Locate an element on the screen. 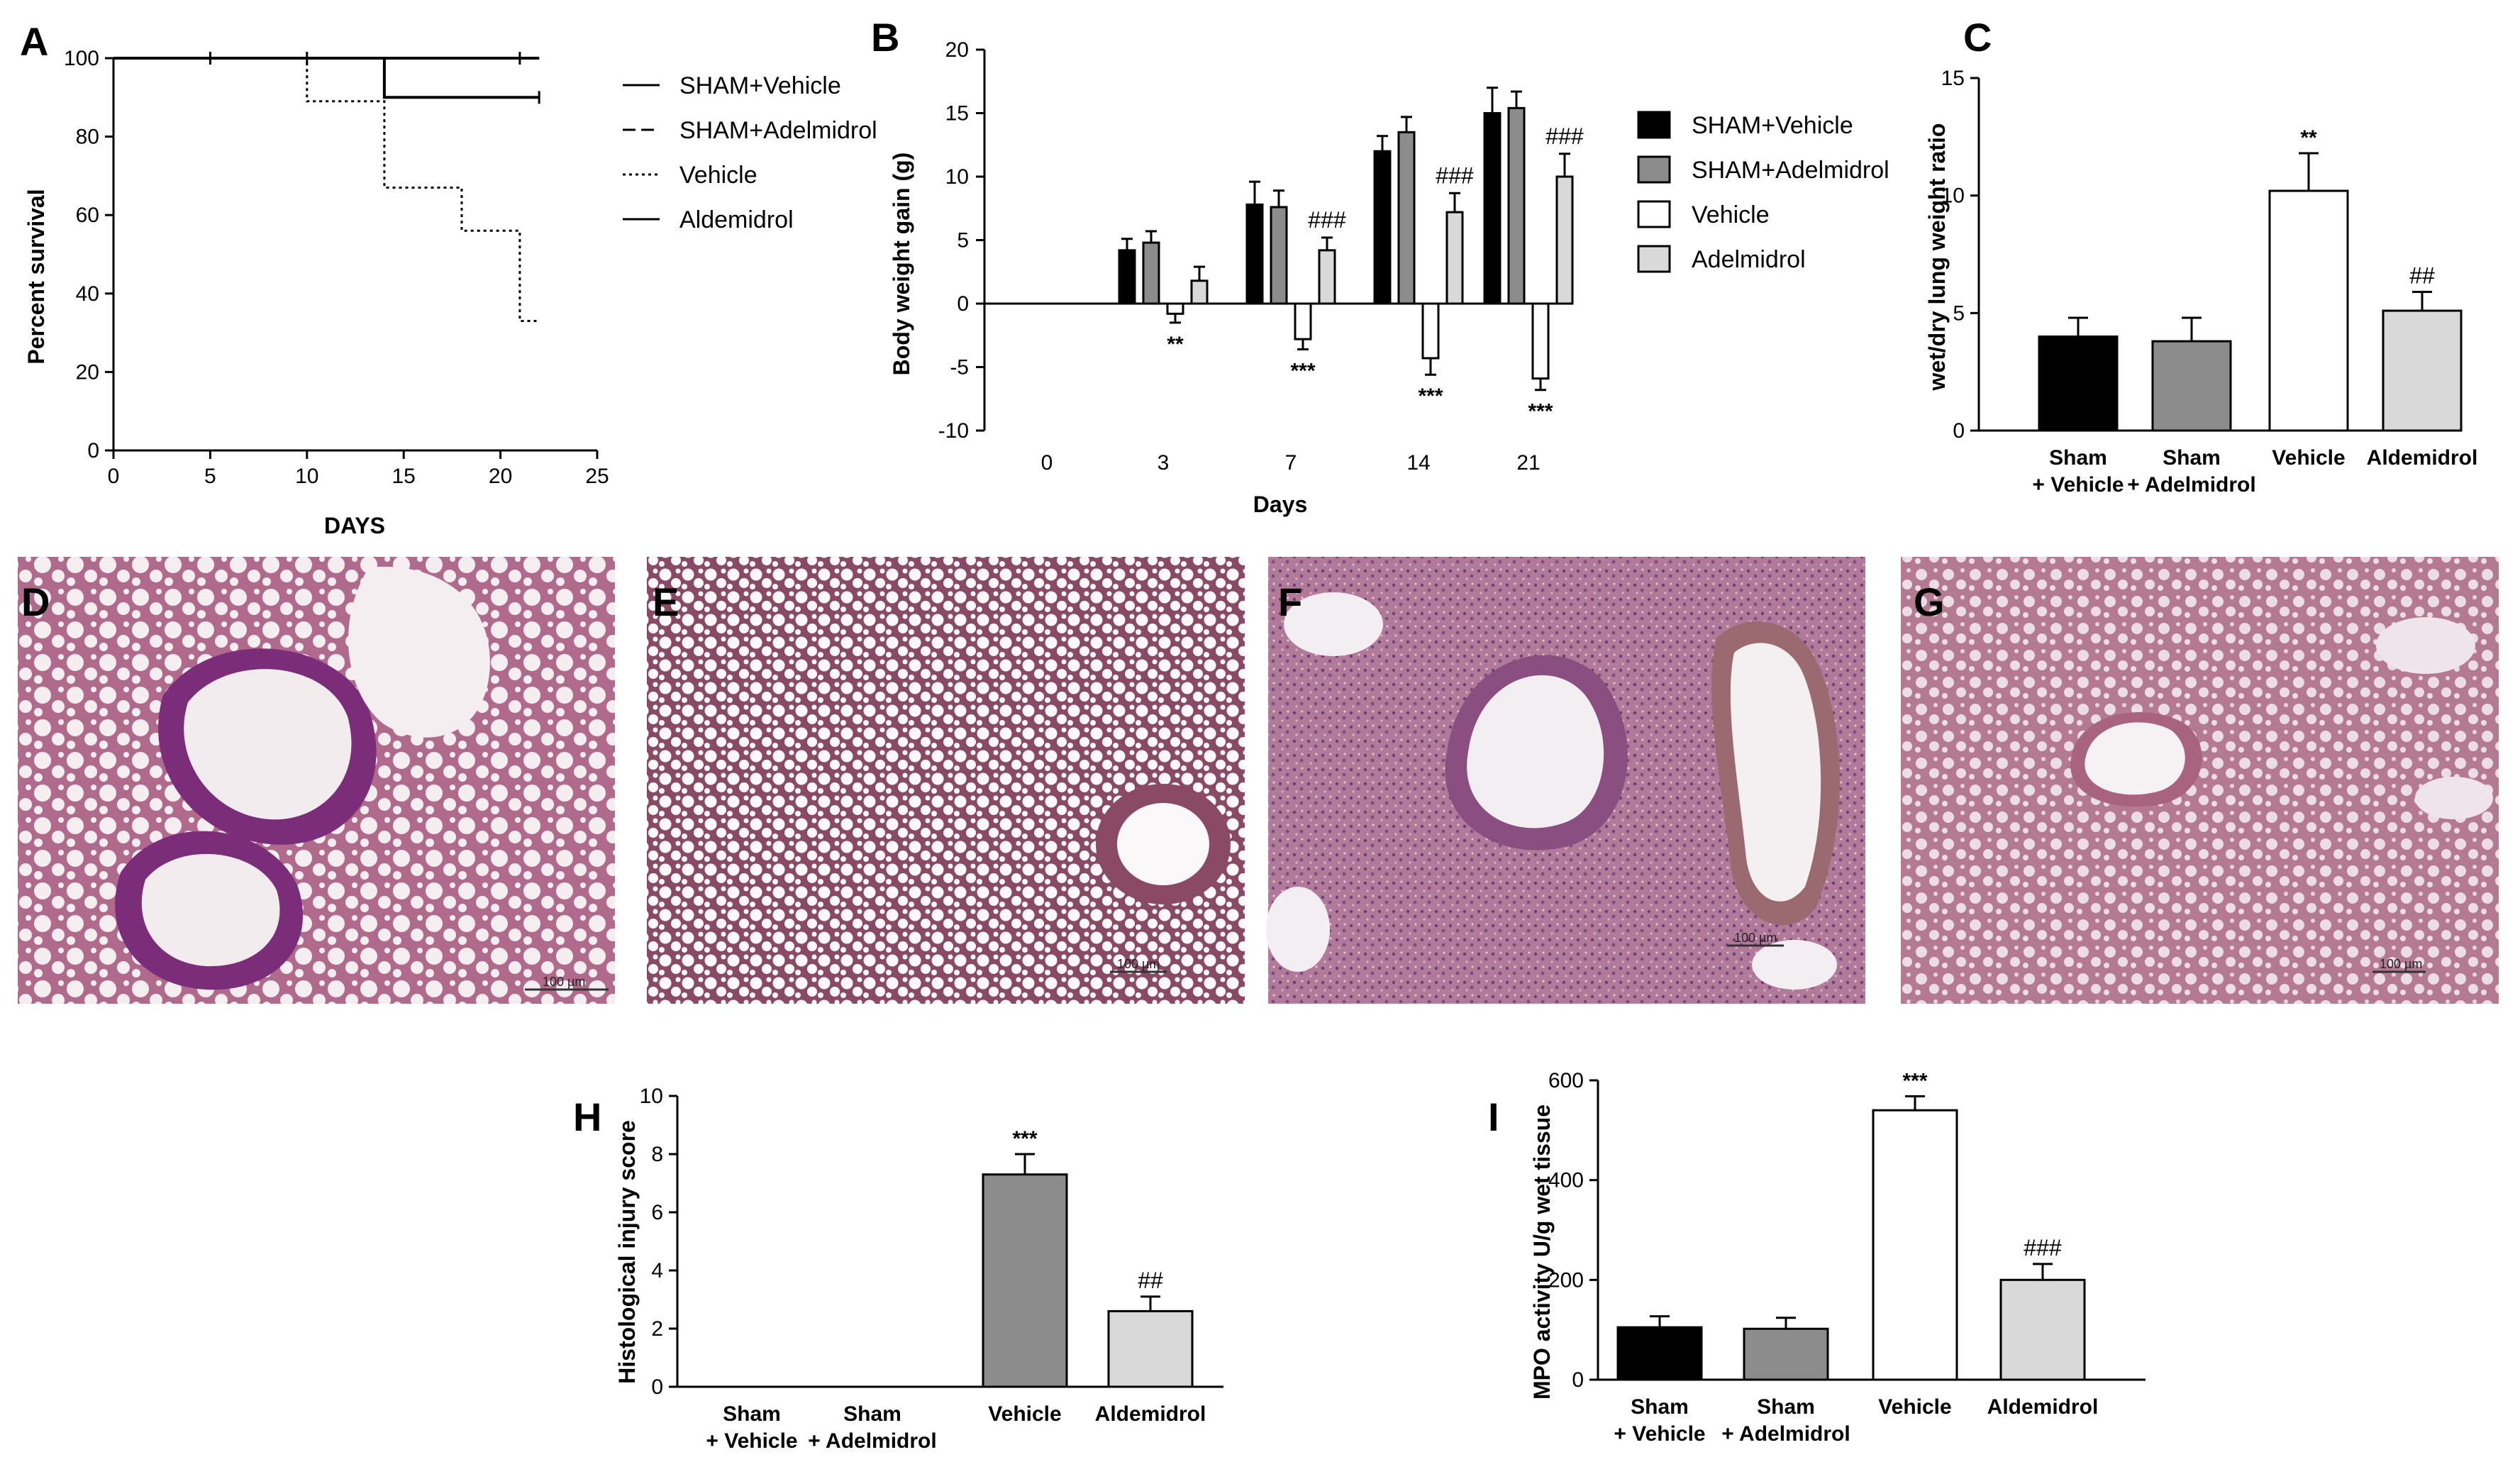 Image resolution: width=2520 pixels, height=1457 pixels. micrograph-d: 100 µm D is located at coordinates (317, 780).